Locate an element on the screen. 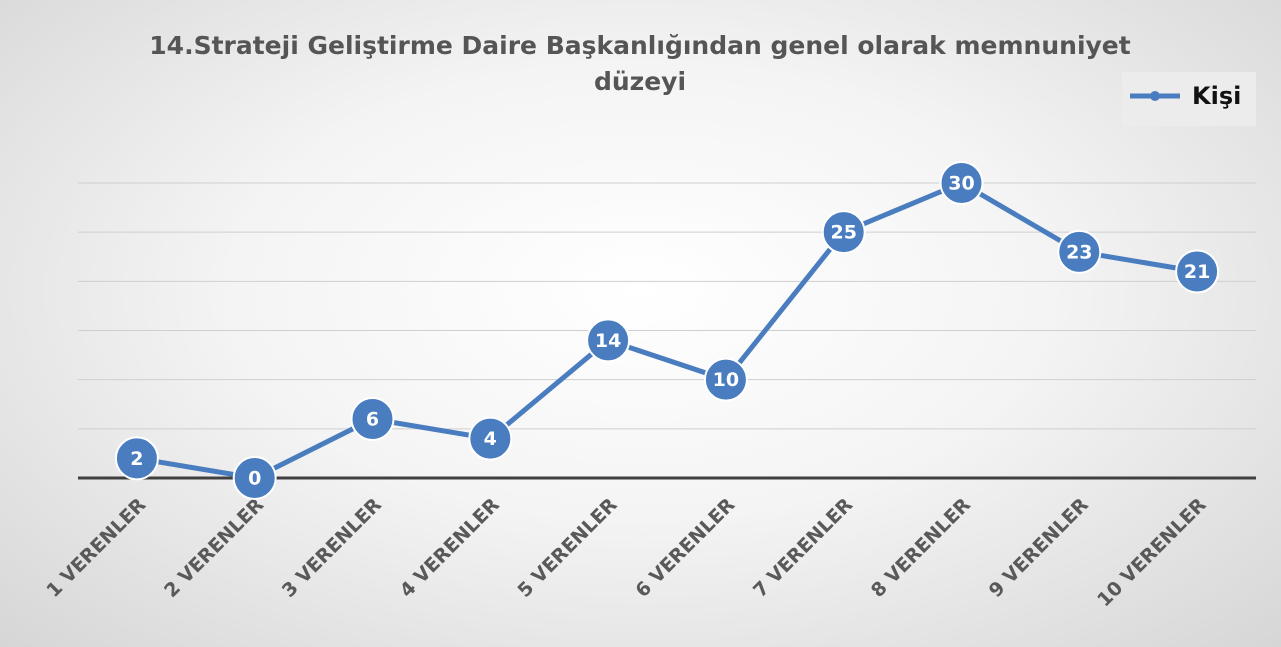 The width and height of the screenshot is (1281, 647). legend-box is located at coordinates (1189, 99).